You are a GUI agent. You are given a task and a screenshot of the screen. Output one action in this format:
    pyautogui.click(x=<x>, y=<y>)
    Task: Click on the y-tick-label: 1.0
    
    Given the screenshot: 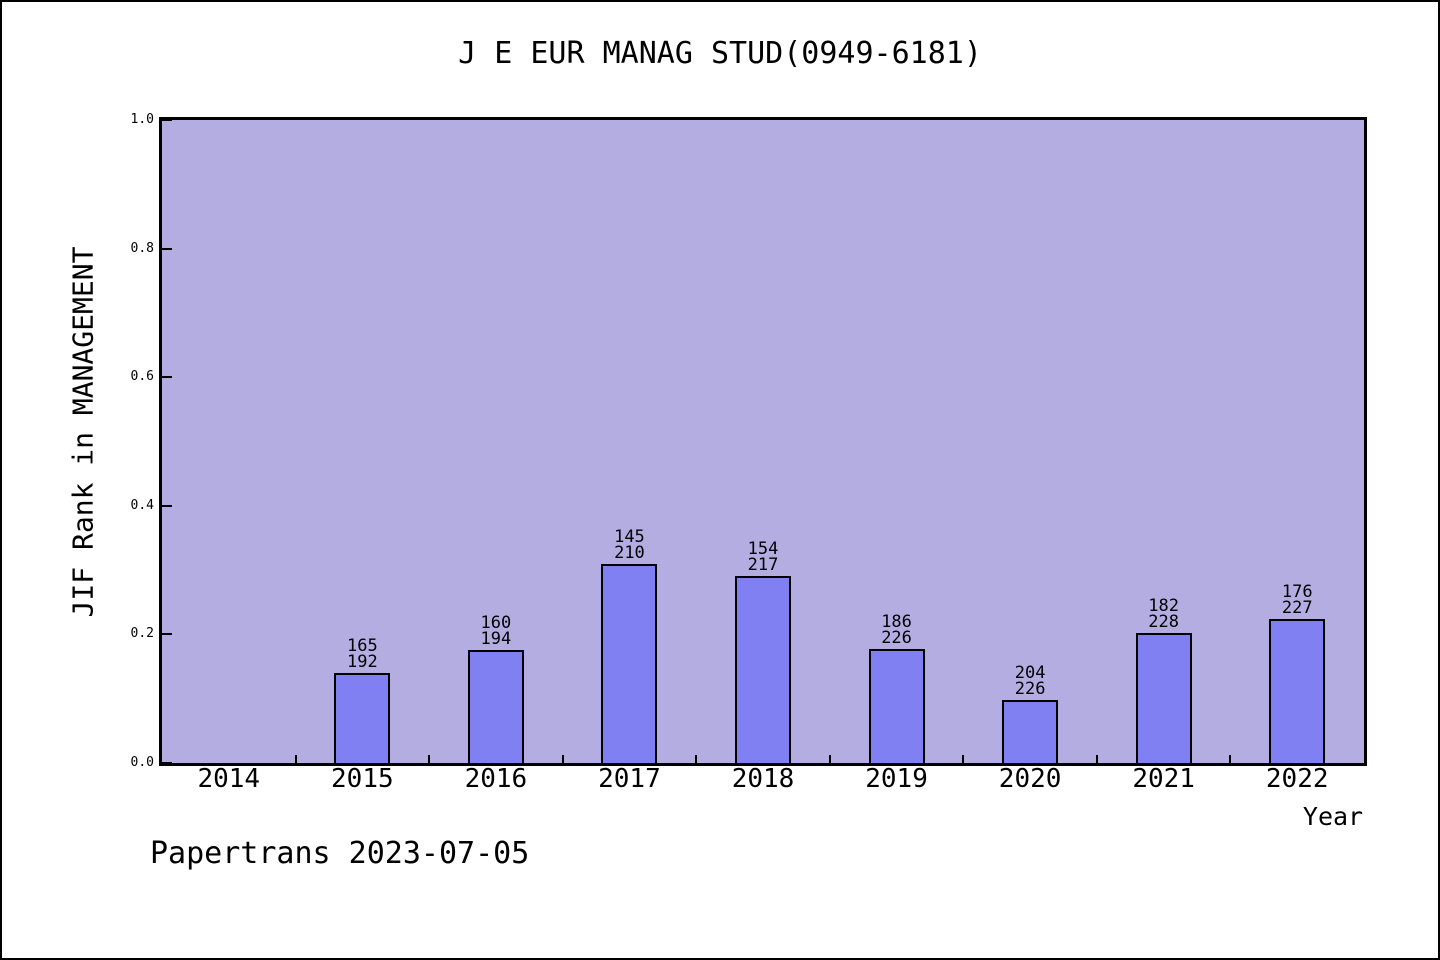 What is the action you would take?
    pyautogui.click(x=142, y=119)
    